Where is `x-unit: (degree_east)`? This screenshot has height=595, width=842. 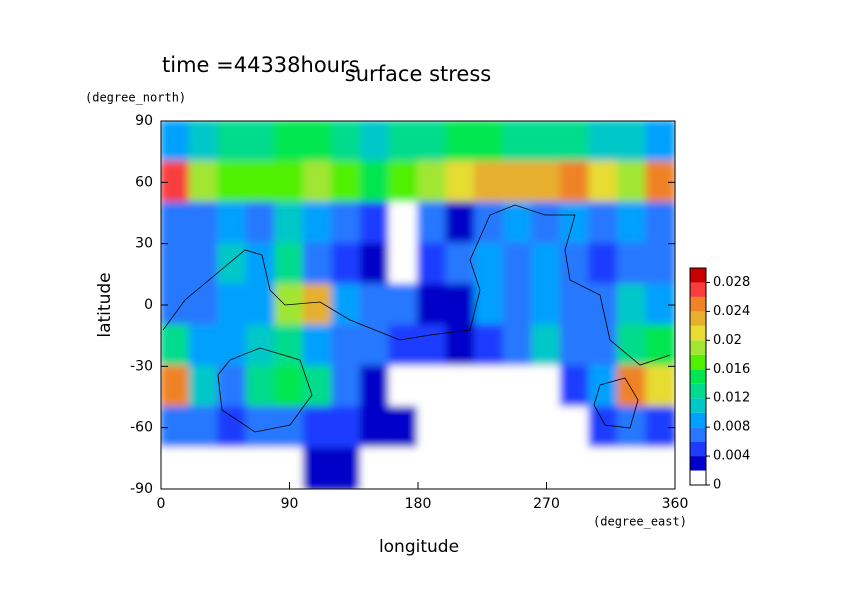 x-unit: (degree_east) is located at coordinates (640, 522).